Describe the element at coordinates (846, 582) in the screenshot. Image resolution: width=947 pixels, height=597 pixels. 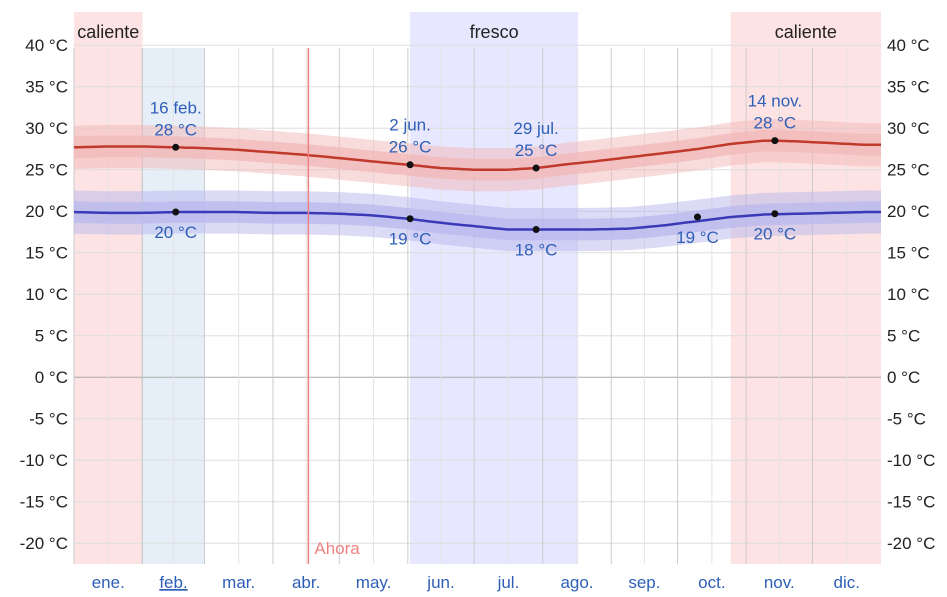
I see `month-label-12: dic.` at that location.